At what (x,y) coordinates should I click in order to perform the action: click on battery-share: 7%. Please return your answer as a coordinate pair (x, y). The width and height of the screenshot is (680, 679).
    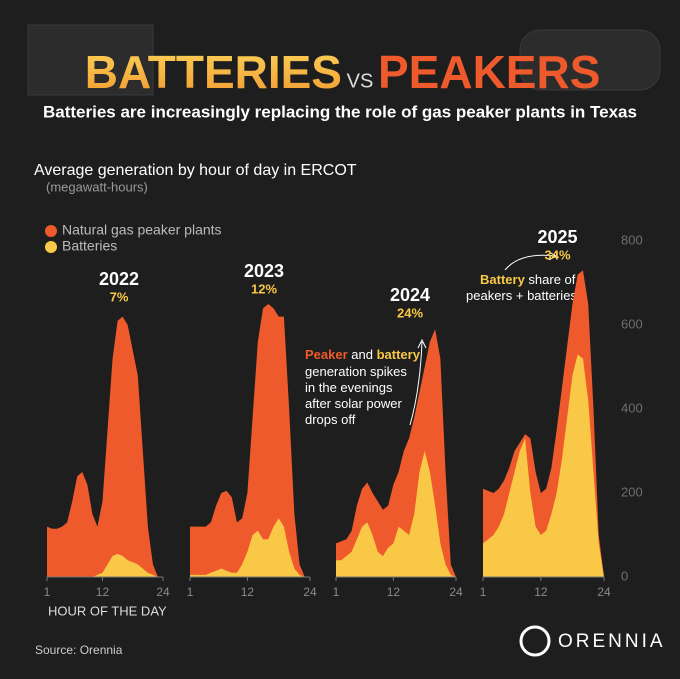
    Looking at the image, I should click on (119, 296).